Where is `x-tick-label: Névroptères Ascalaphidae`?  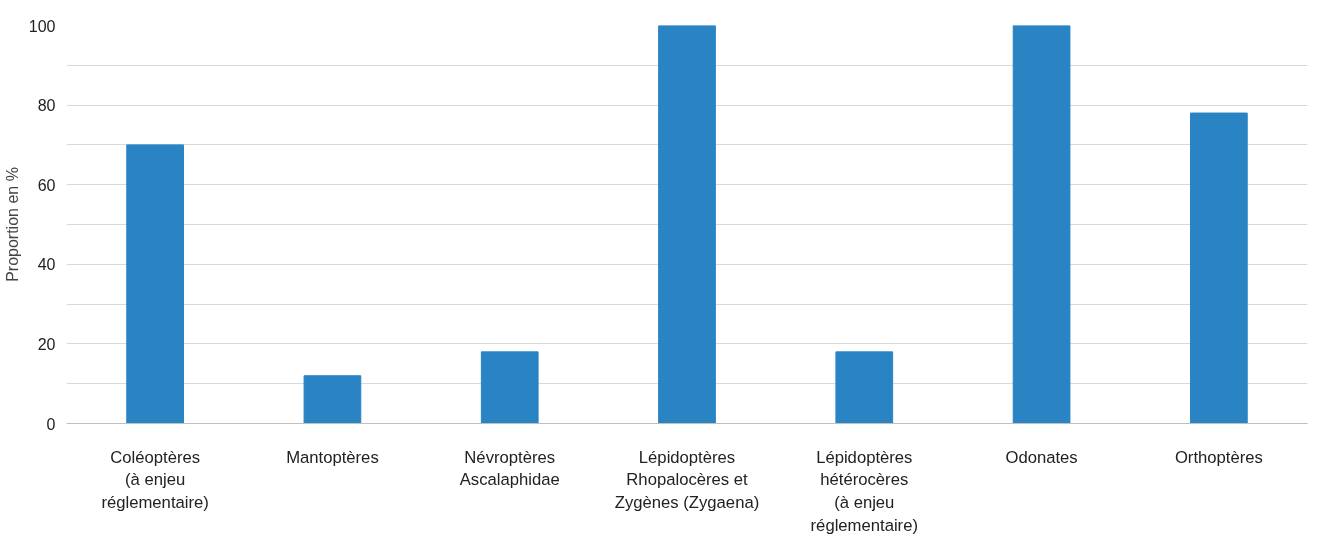 x-tick-label: Névroptères Ascalaphidae is located at coordinates (509, 468).